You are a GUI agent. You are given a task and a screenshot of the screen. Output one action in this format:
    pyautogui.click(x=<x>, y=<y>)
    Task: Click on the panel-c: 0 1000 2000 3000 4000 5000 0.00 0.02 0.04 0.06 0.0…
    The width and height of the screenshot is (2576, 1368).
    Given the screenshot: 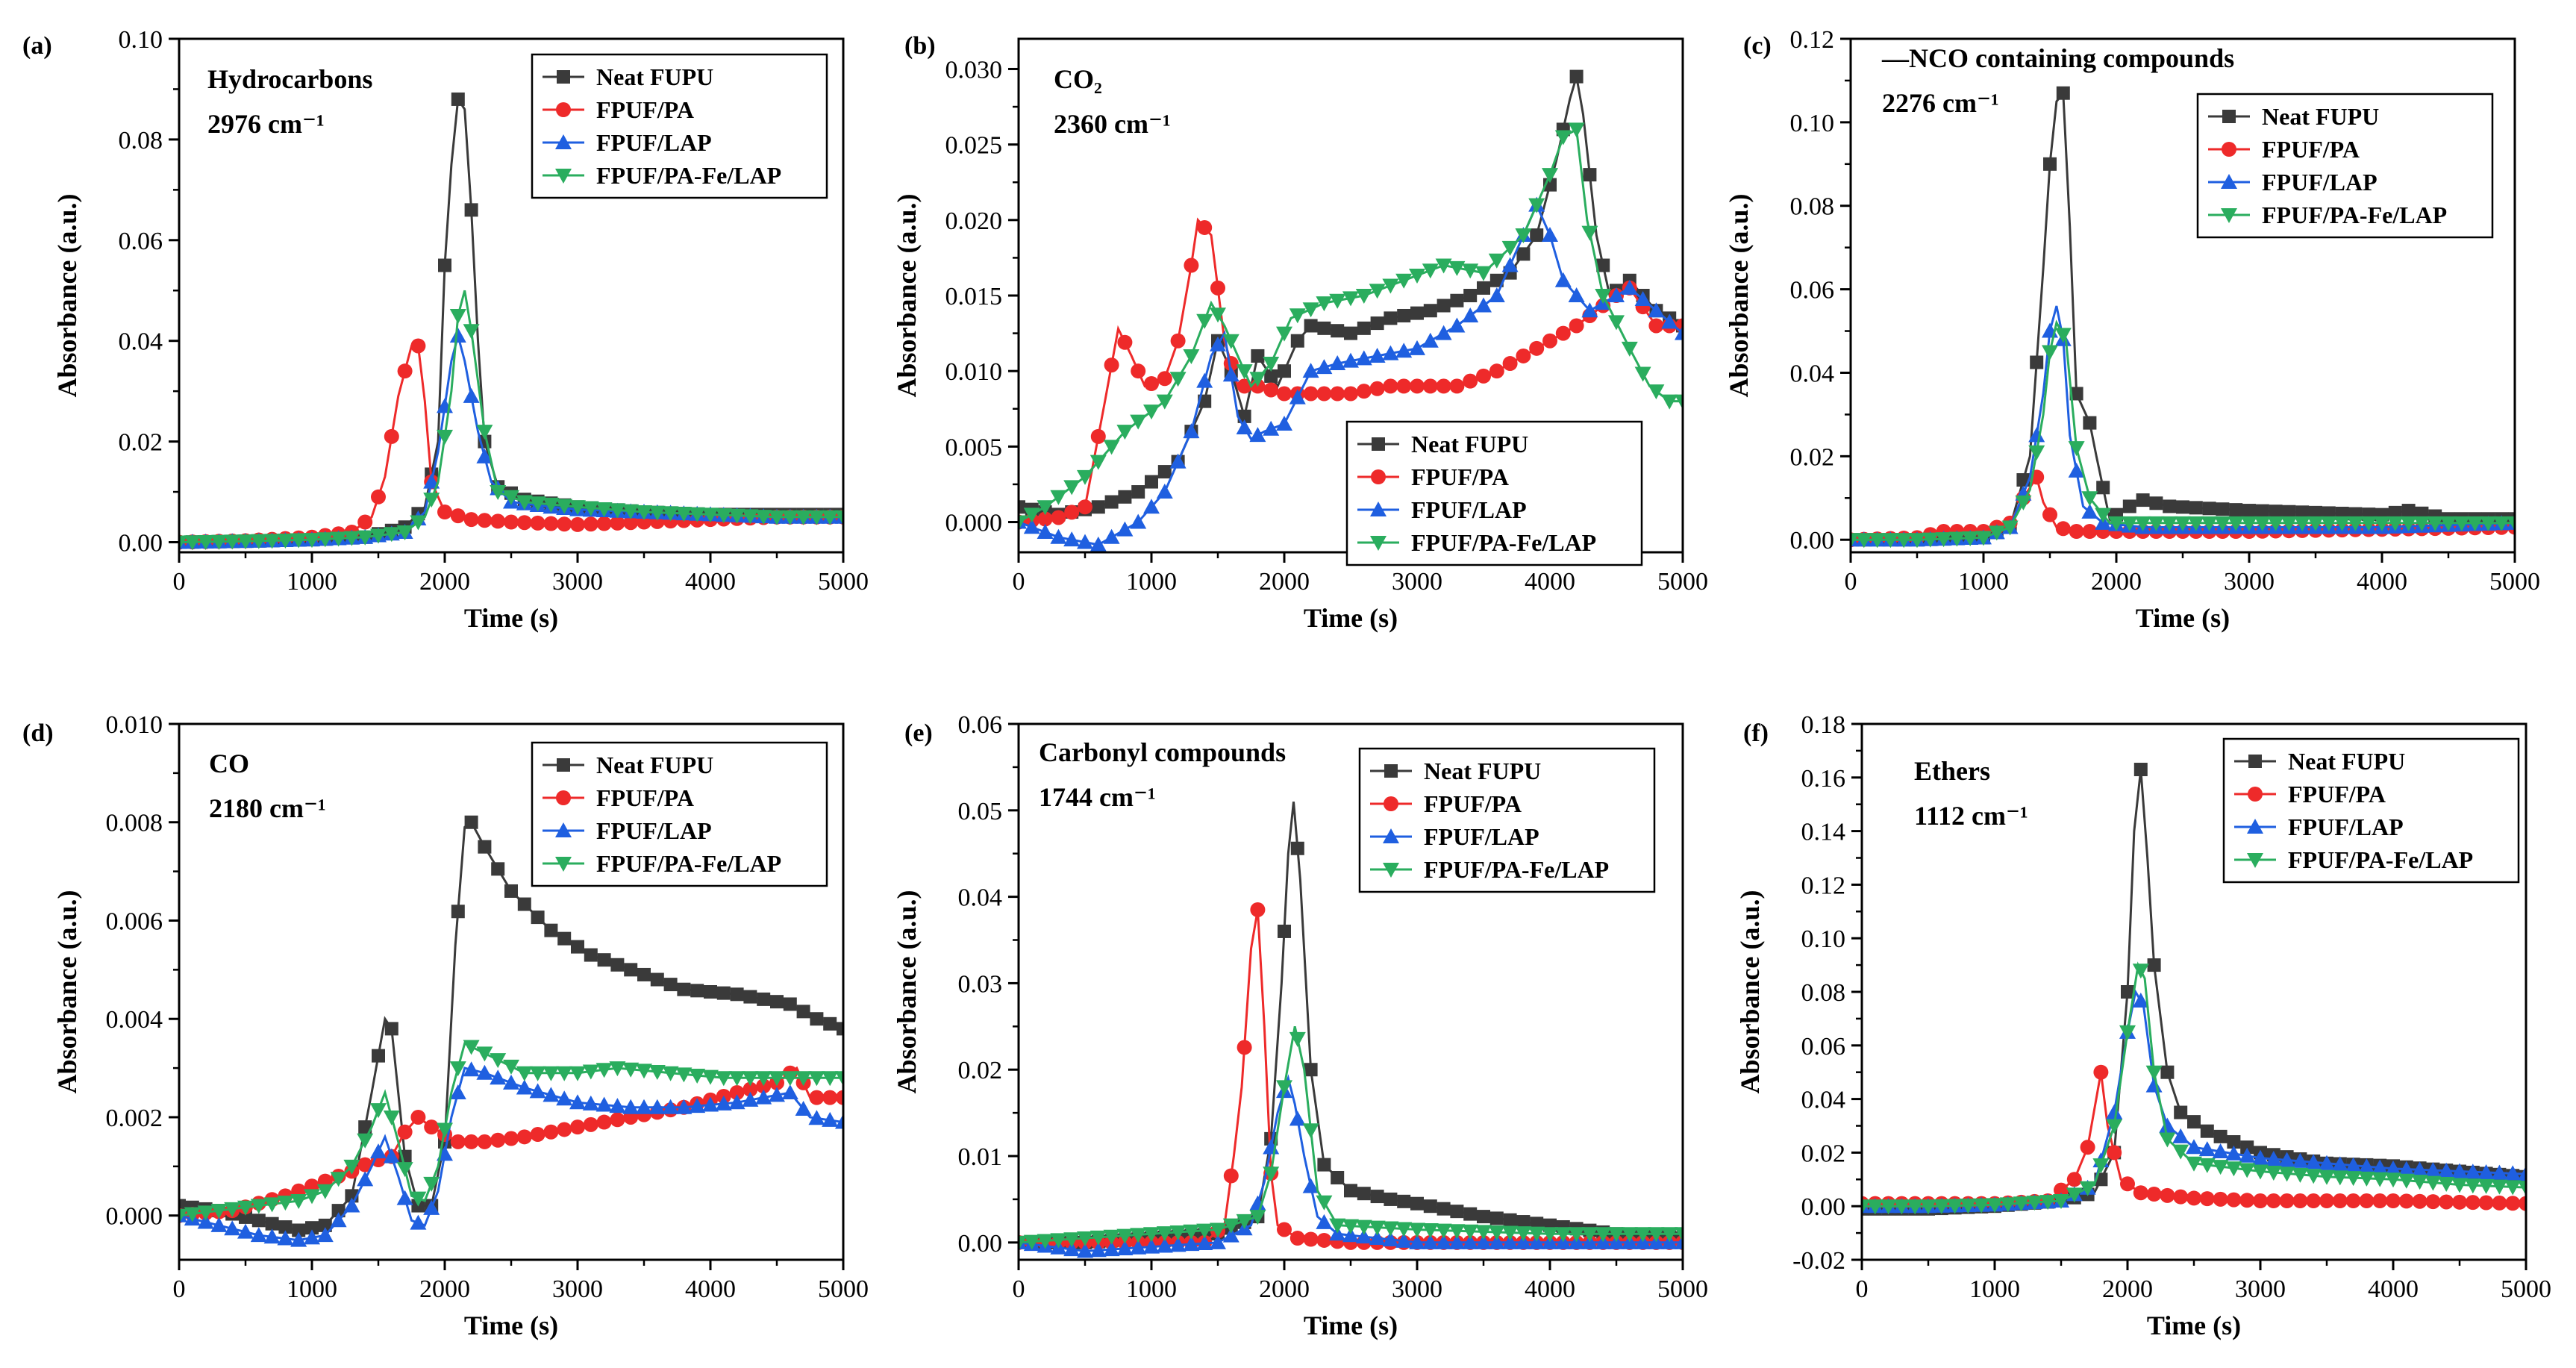 What is the action you would take?
    pyautogui.click(x=2132, y=329)
    